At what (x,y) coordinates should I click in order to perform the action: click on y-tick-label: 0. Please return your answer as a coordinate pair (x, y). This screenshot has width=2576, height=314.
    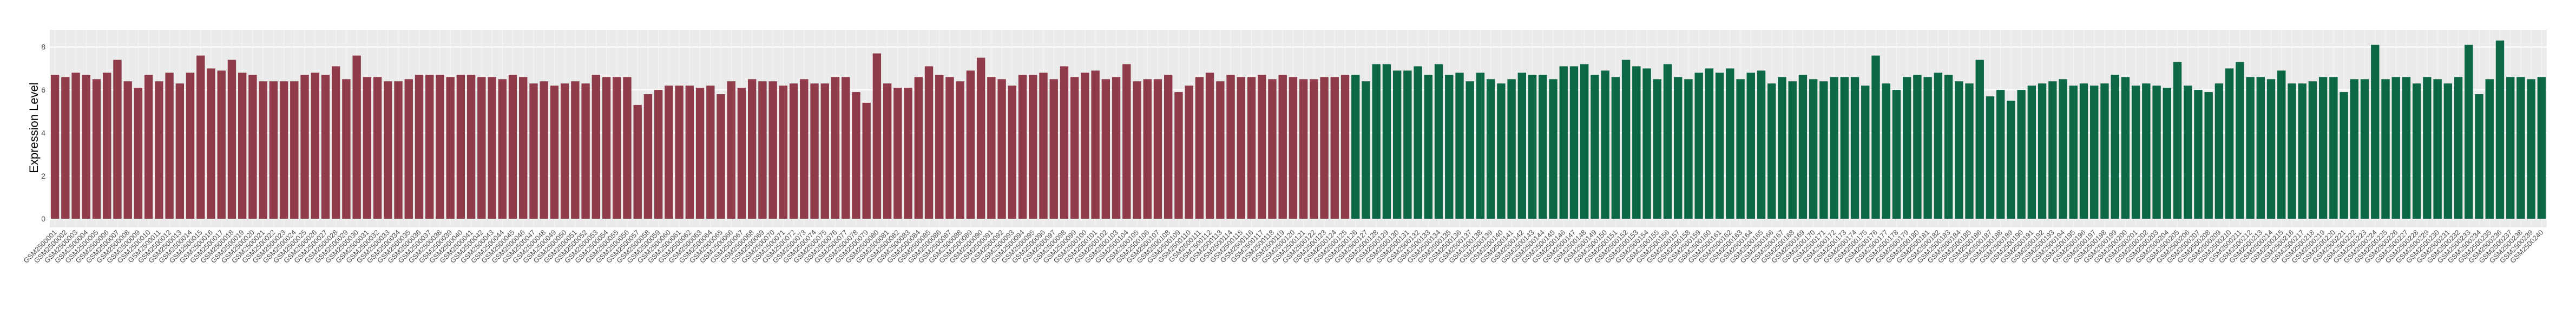
    Looking at the image, I should click on (43, 218).